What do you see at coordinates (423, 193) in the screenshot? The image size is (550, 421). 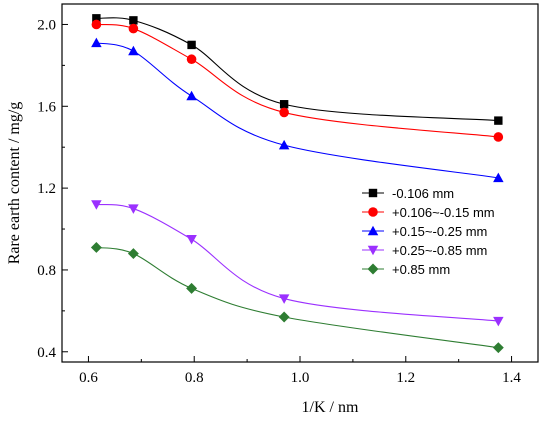 I see `legend-label: -0.106 mm` at bounding box center [423, 193].